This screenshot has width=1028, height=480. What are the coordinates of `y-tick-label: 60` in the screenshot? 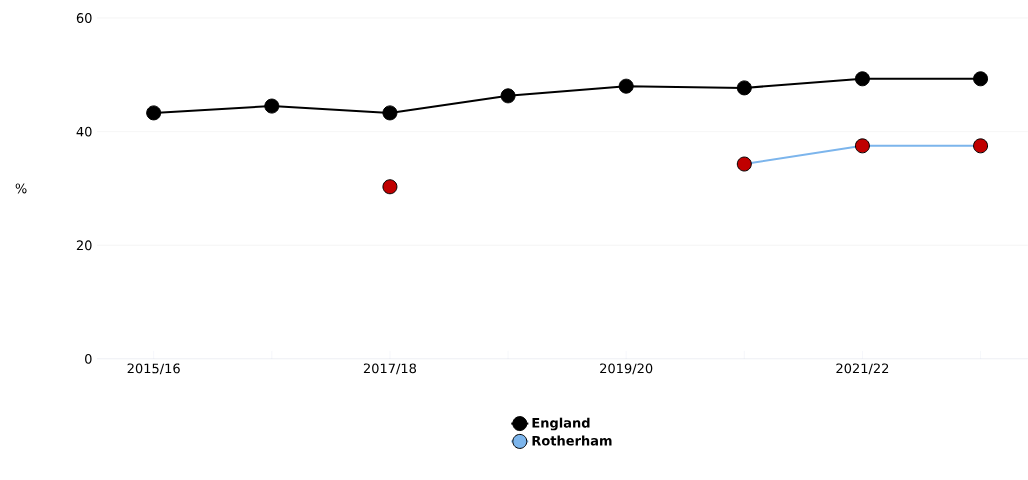 It's located at (84, 18).